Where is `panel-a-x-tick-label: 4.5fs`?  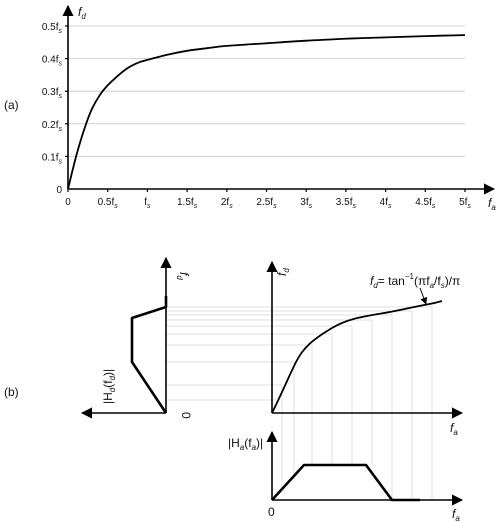
panel-a-x-tick-label: 4.5fs is located at coordinates (425, 203).